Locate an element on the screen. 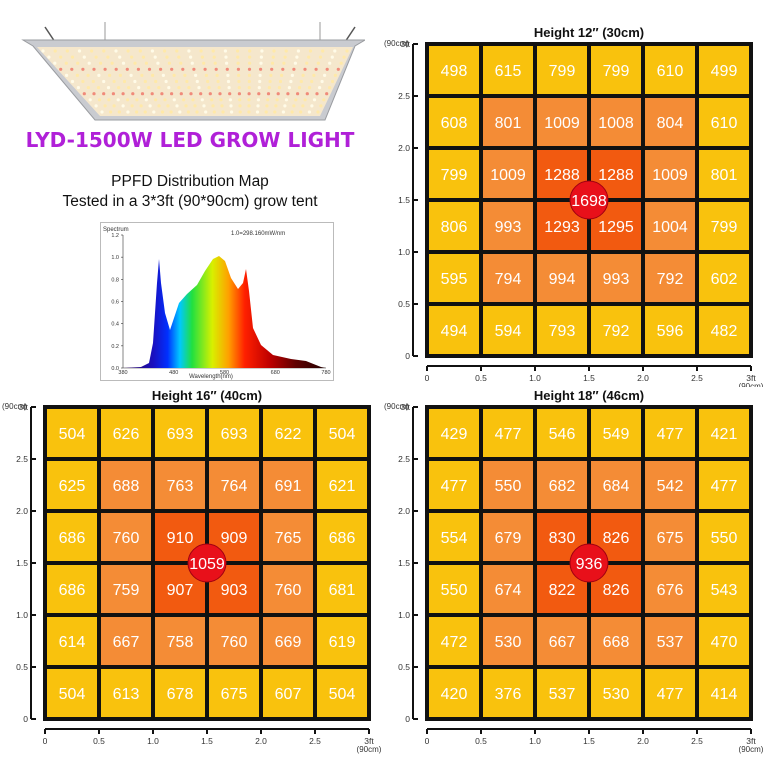 This screenshot has width=775, height=763. spectrum-curve is located at coordinates (224, 312).